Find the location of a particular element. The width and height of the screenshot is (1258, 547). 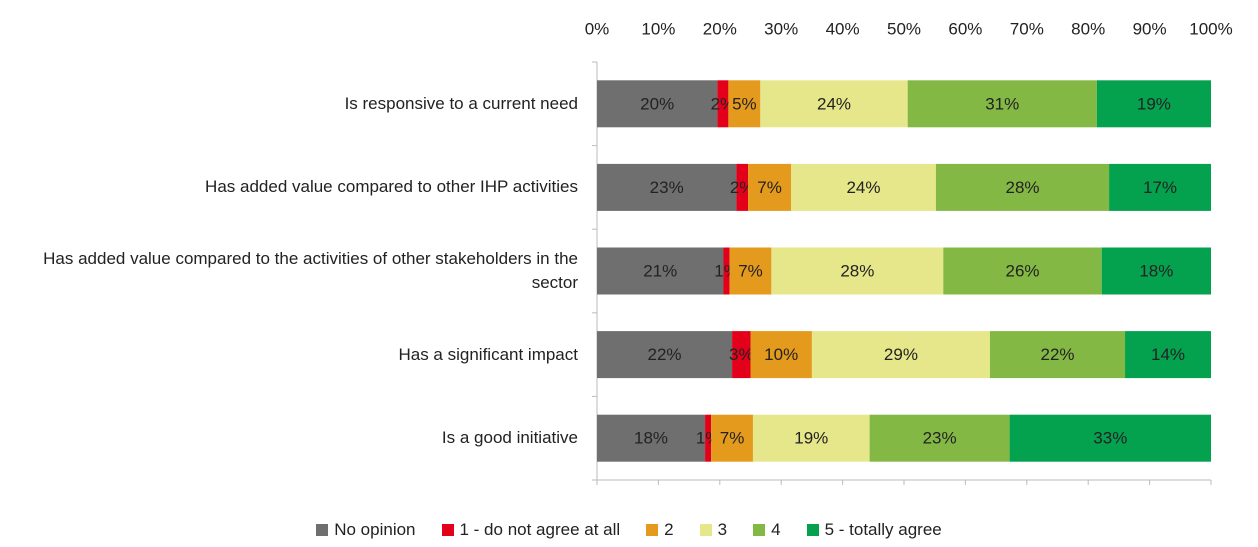

legend-label: 4 is located at coordinates (776, 529).